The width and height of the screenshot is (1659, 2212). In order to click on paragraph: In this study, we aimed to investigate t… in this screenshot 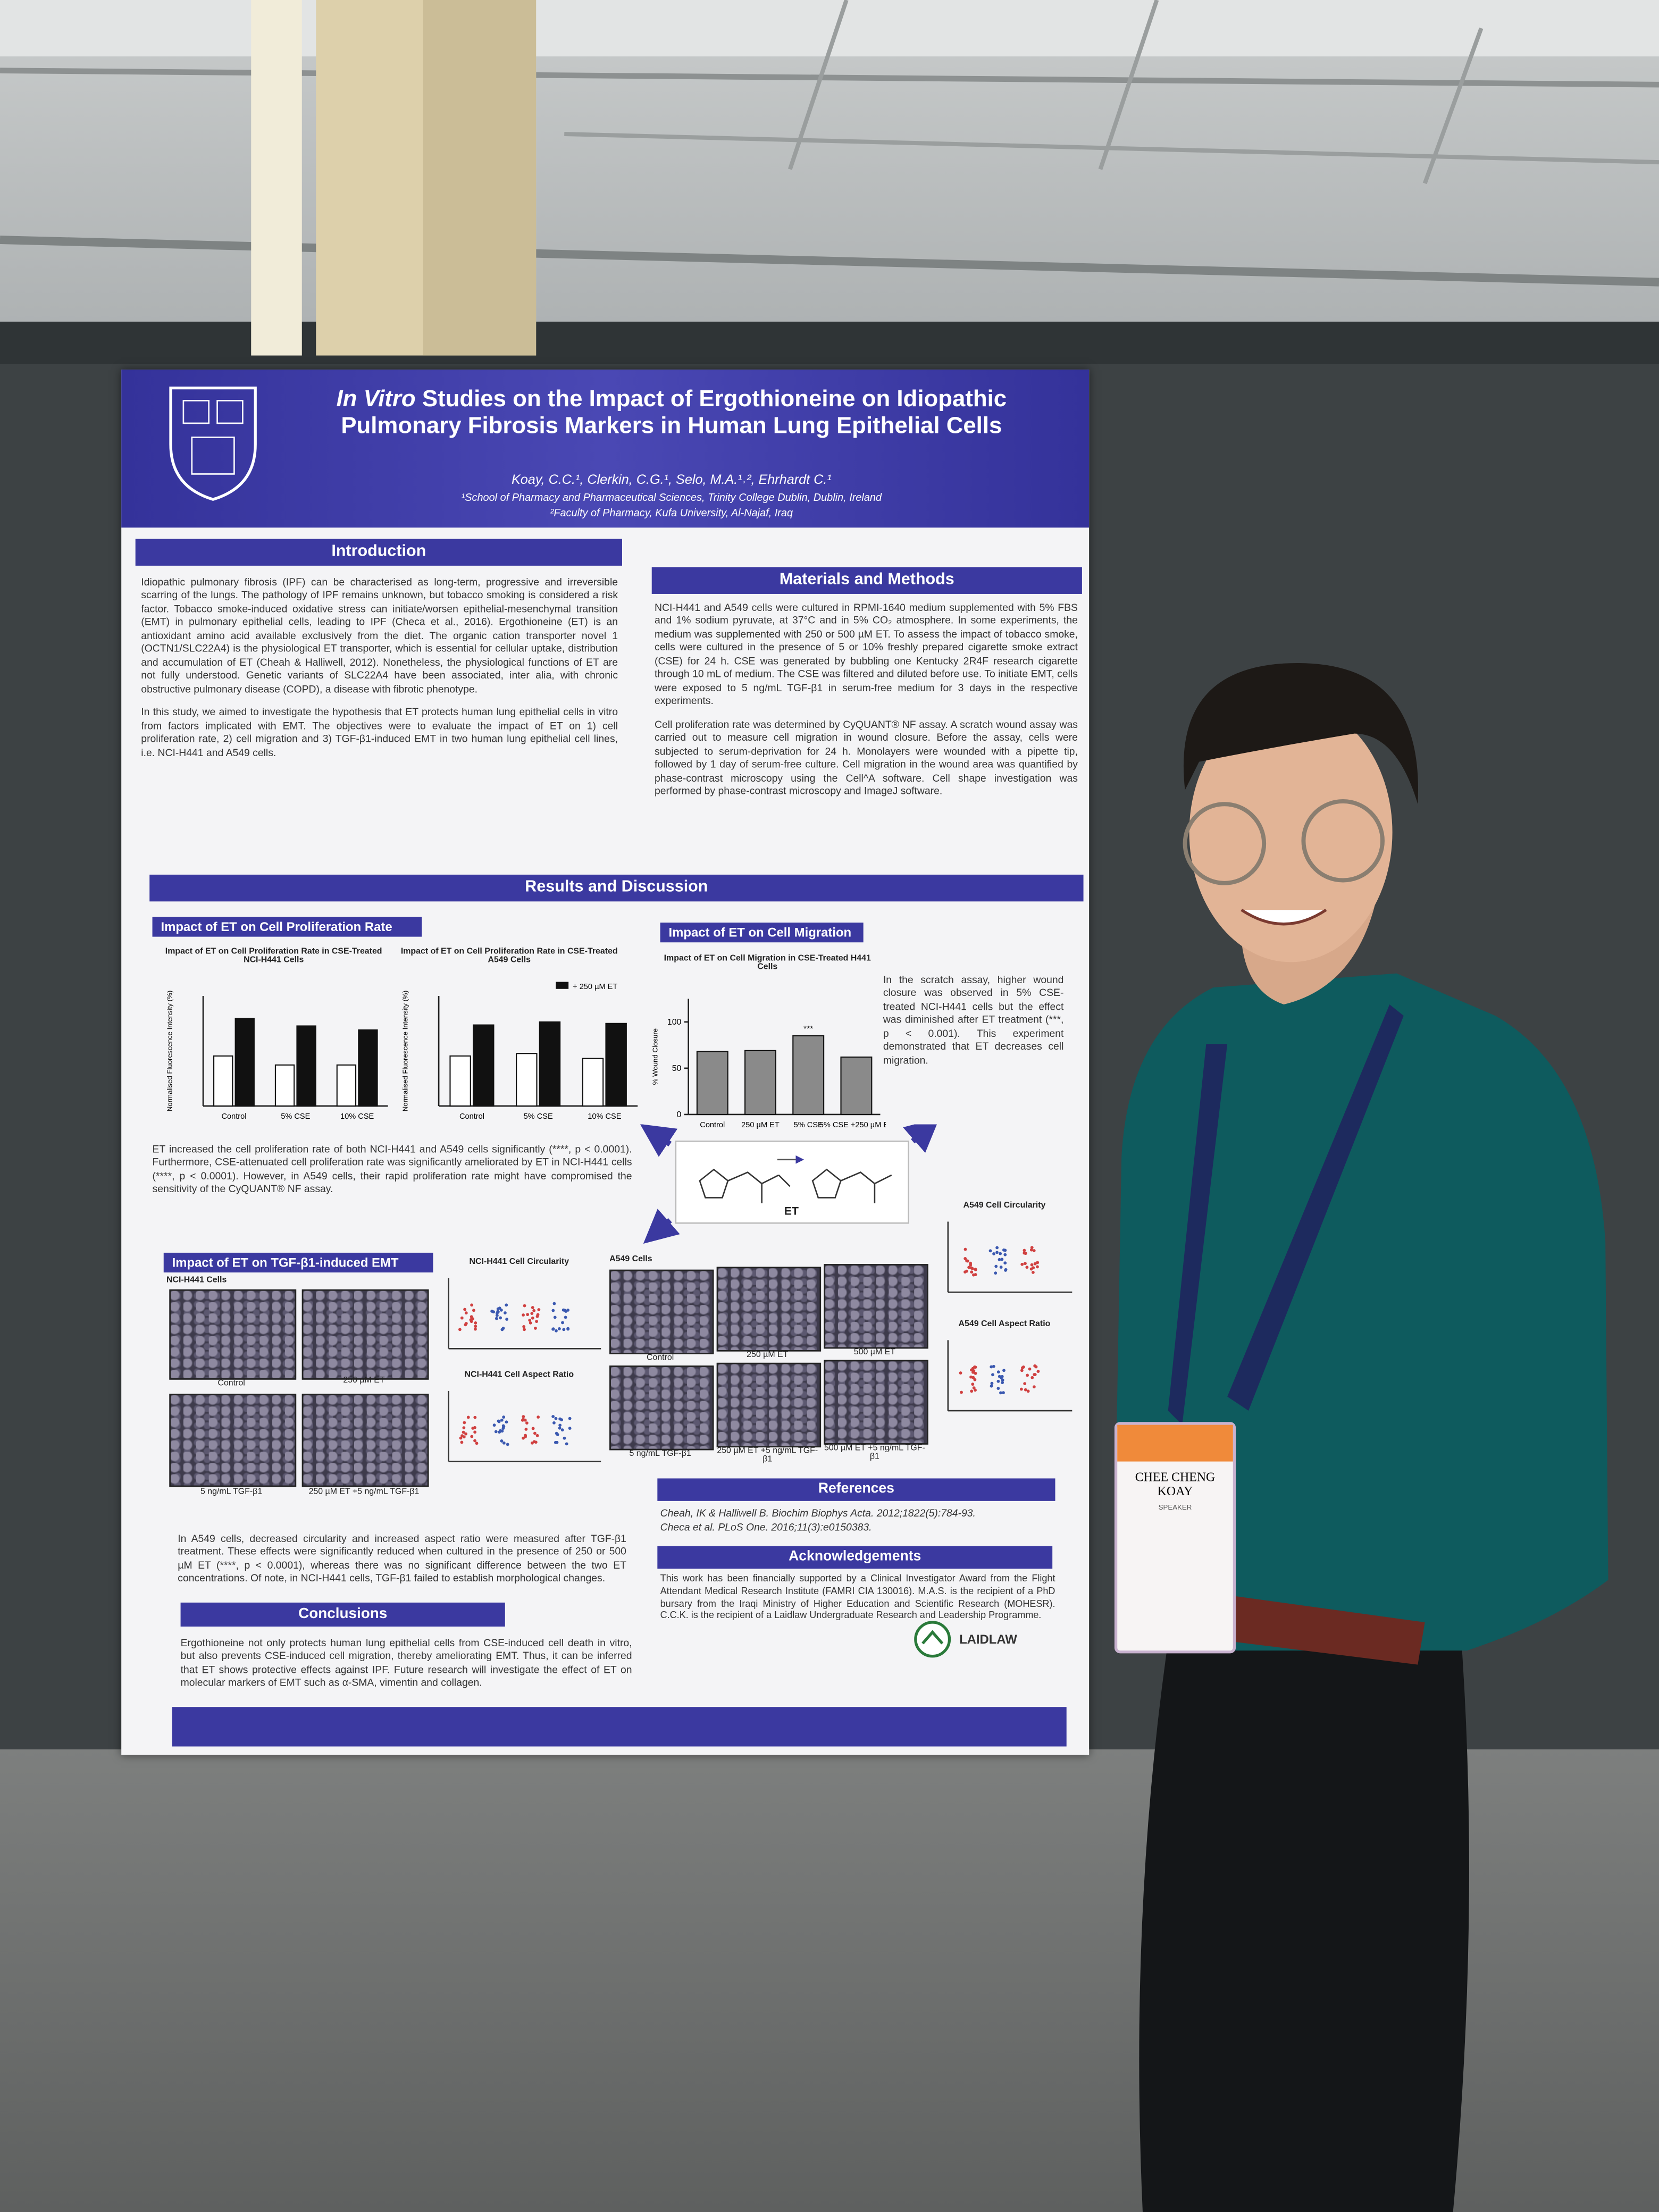, I will do `click(379, 732)`.